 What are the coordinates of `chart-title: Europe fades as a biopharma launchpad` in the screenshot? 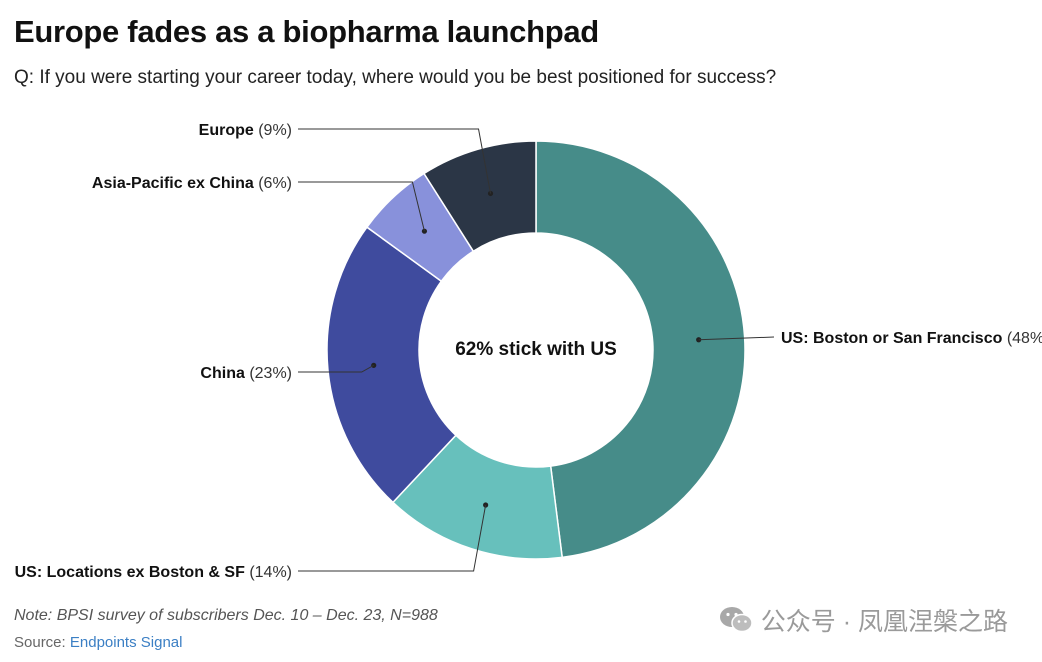 It's located at (306, 31).